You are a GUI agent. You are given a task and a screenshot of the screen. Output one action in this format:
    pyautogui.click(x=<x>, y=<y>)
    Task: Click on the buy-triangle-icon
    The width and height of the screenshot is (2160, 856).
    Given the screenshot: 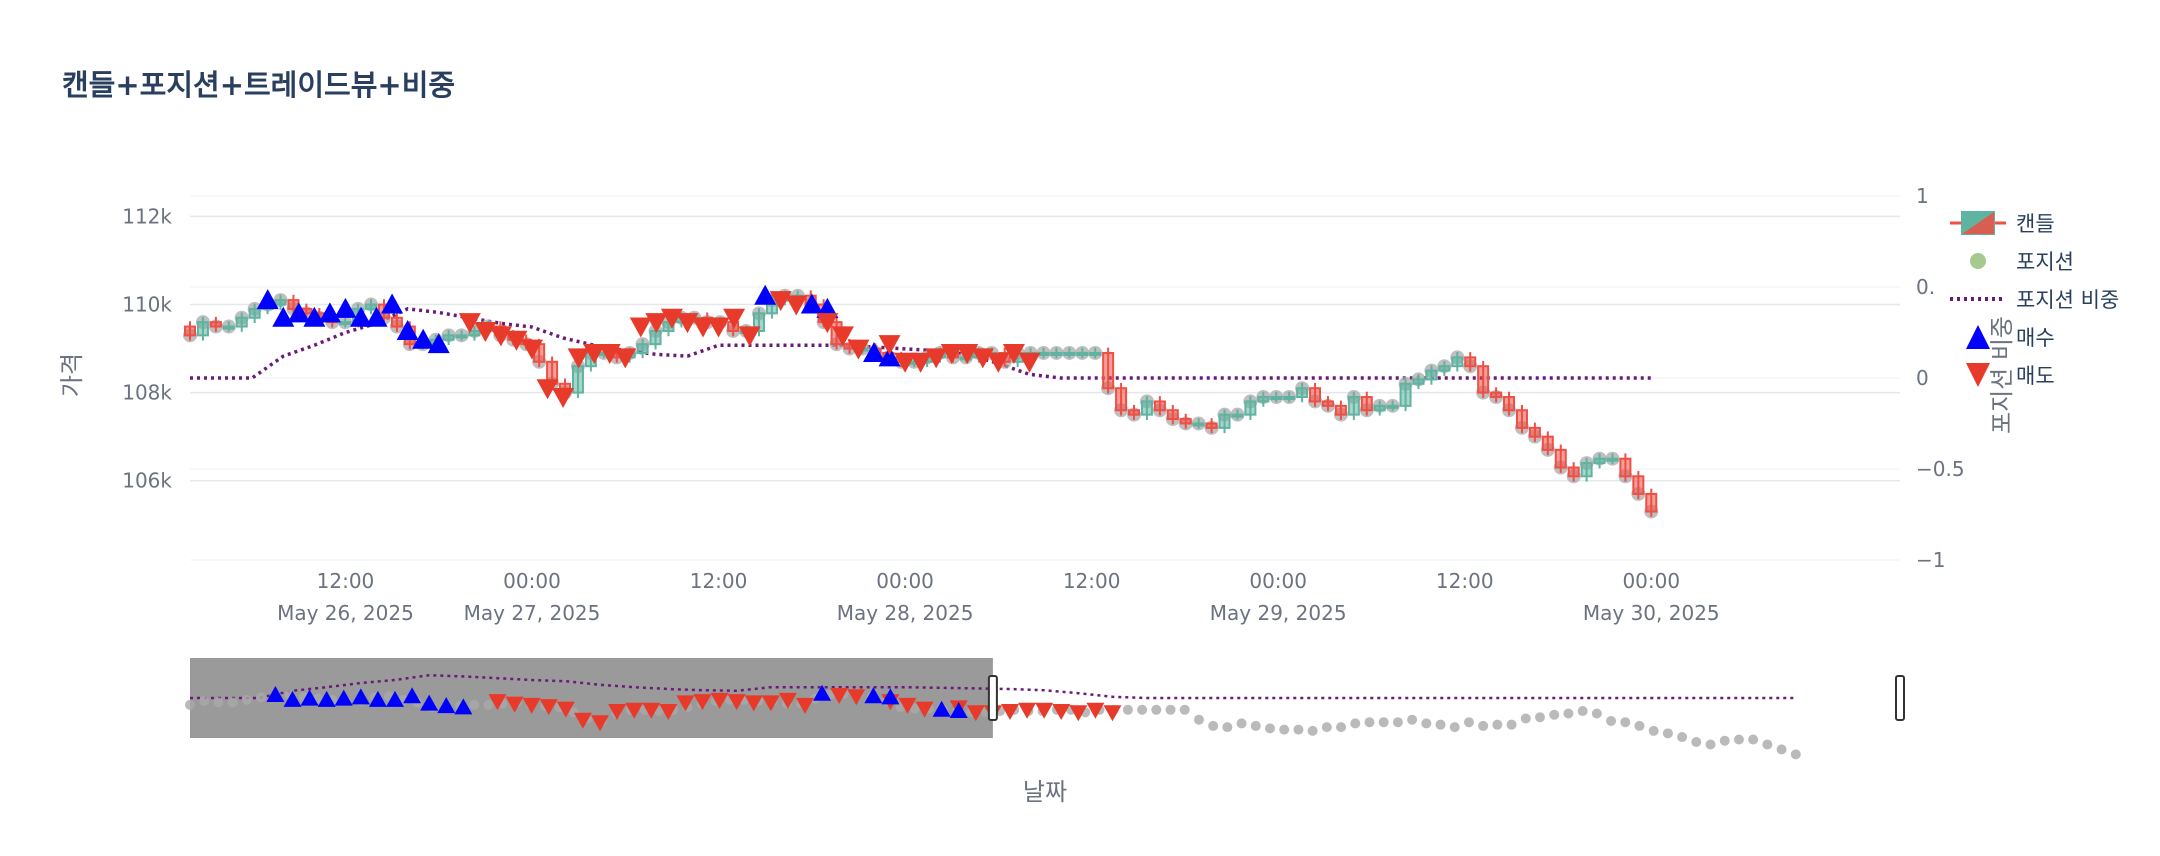 What is the action you would take?
    pyautogui.click(x=1978, y=337)
    